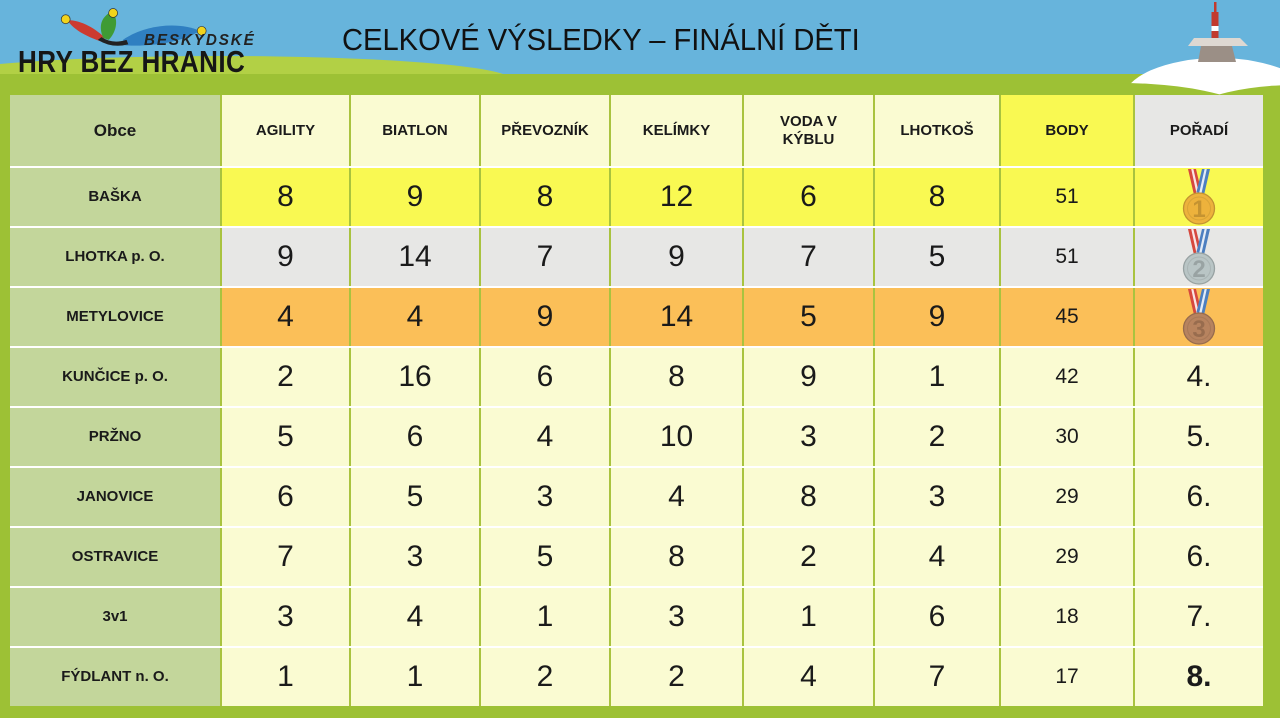 Image resolution: width=1280 pixels, height=718 pixels. Describe the element at coordinates (636, 197) in the screenshot. I see `table-row: BAŠKA 8 9 8 12 6 8 51 1` at that location.